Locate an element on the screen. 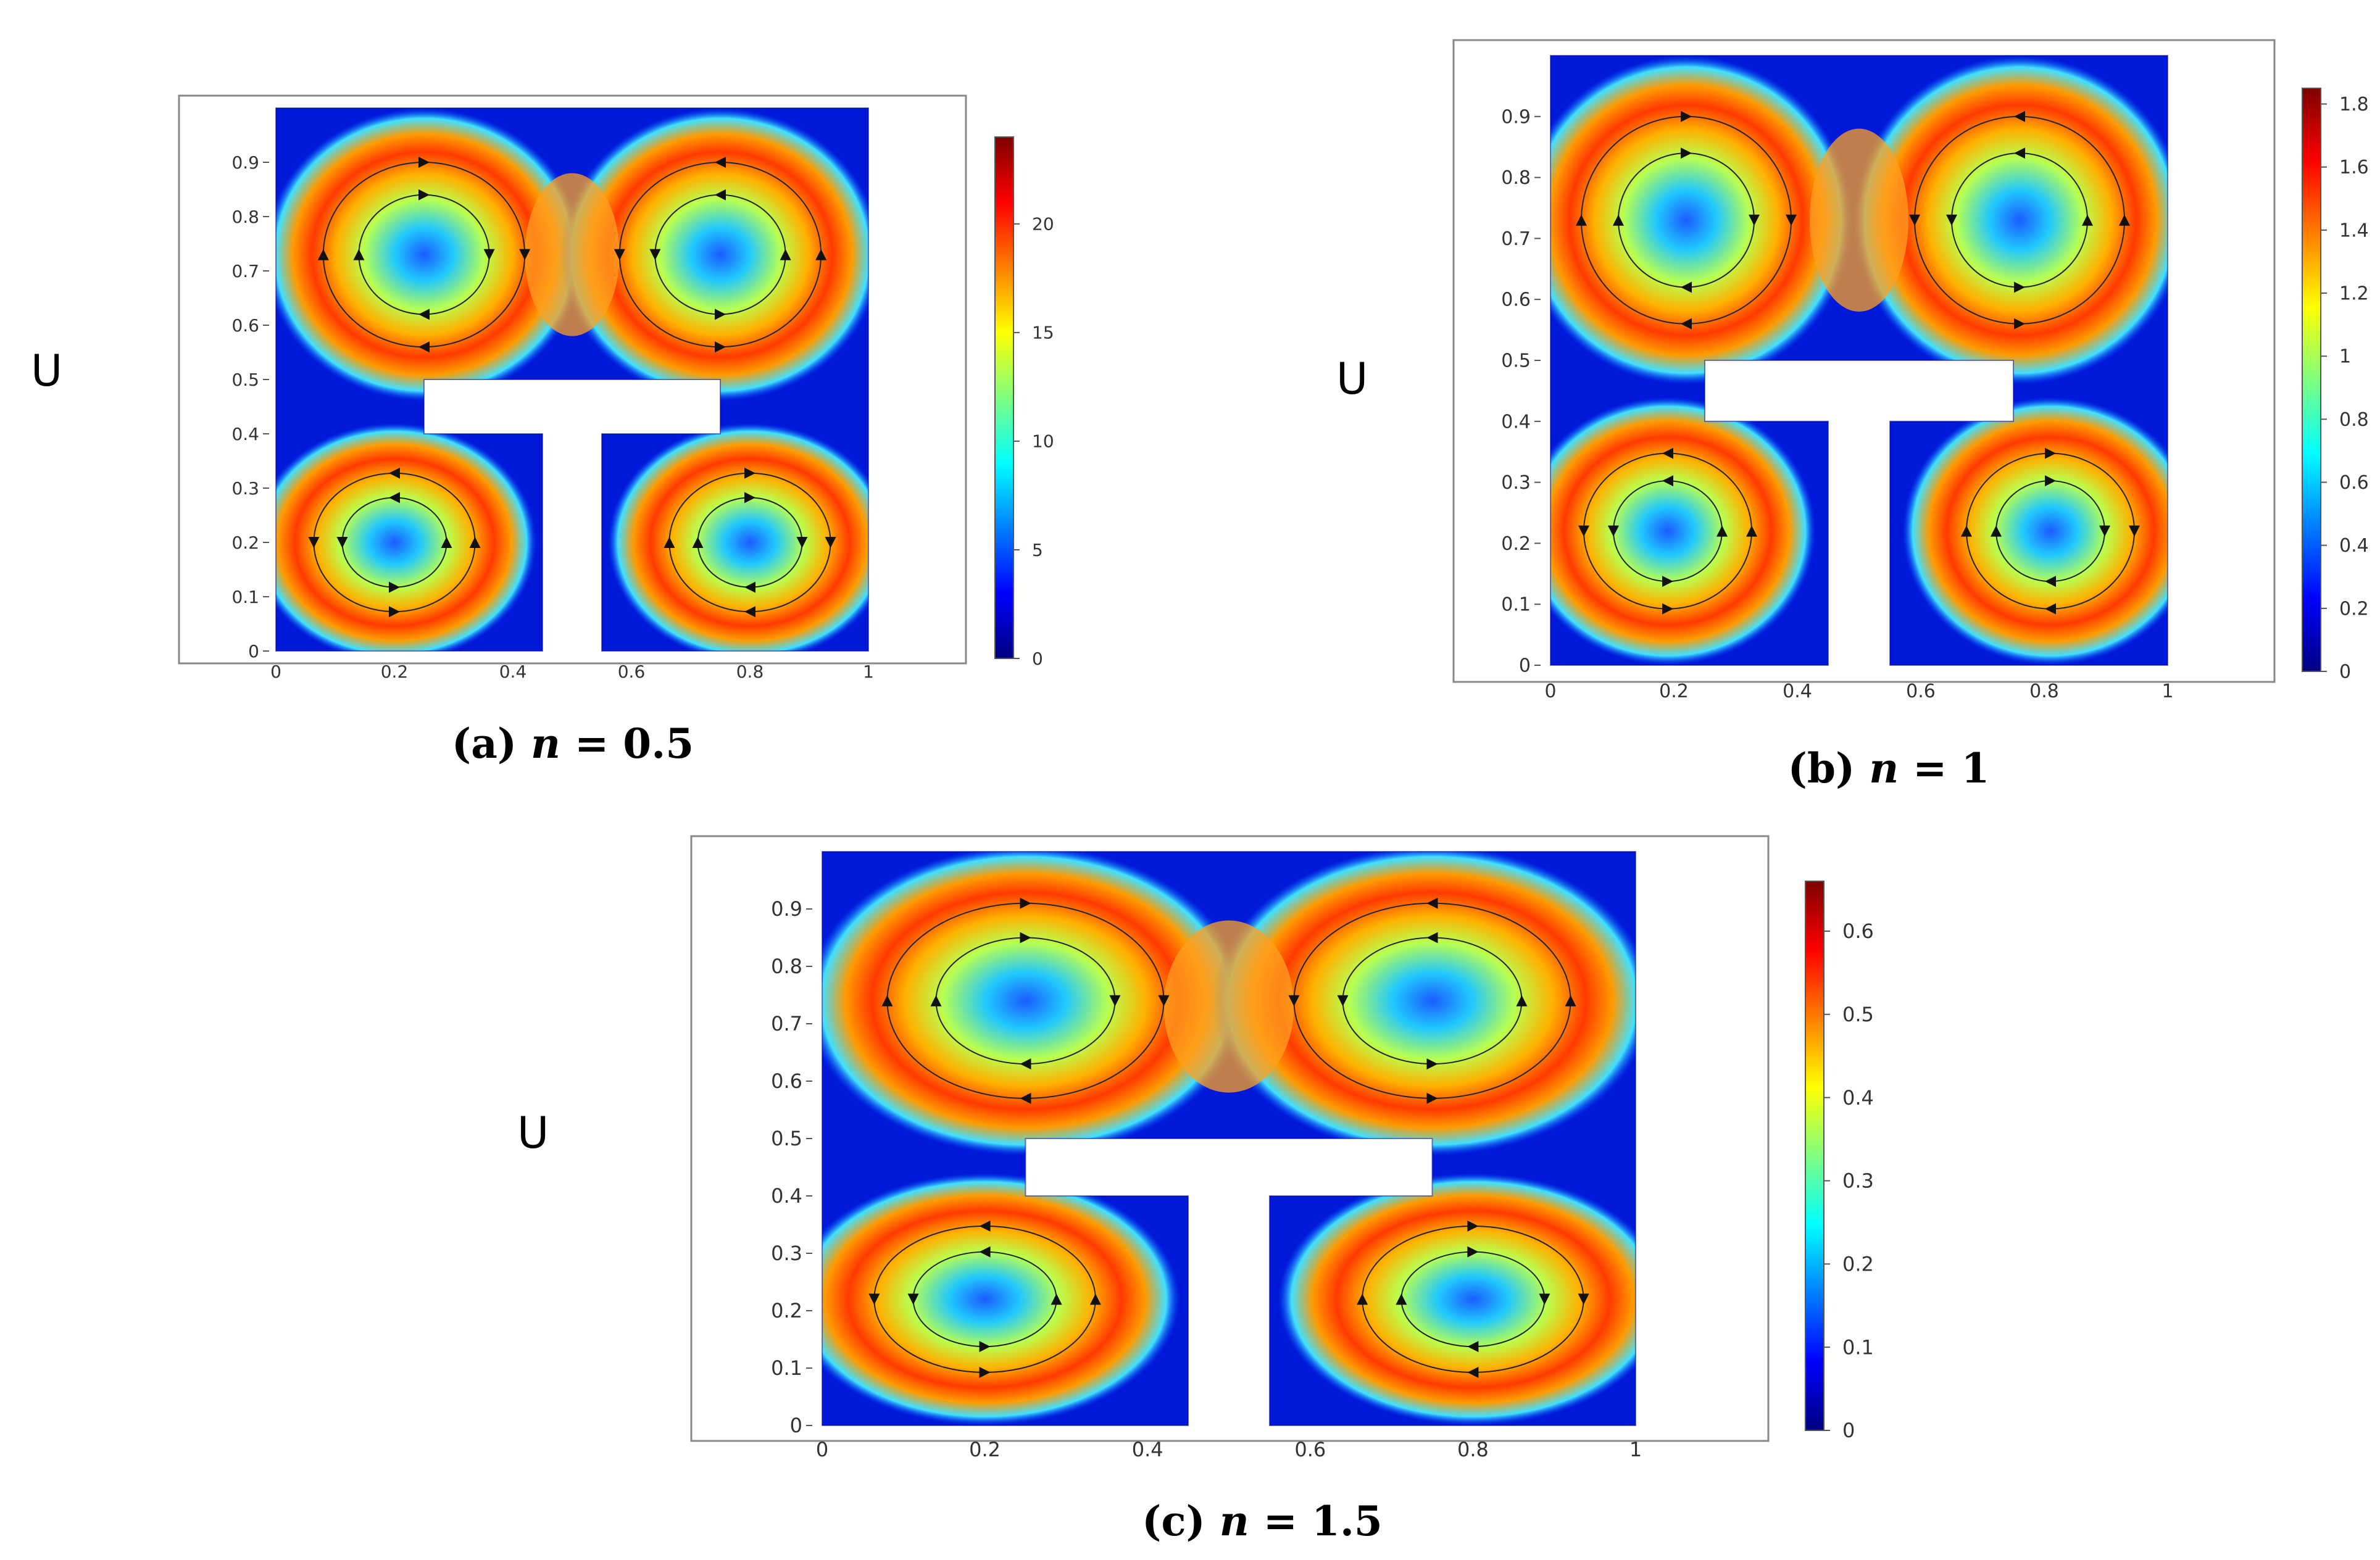 The image size is (2380, 1560). panel-c-y-tick-label: 0.3 is located at coordinates (786, 1253).